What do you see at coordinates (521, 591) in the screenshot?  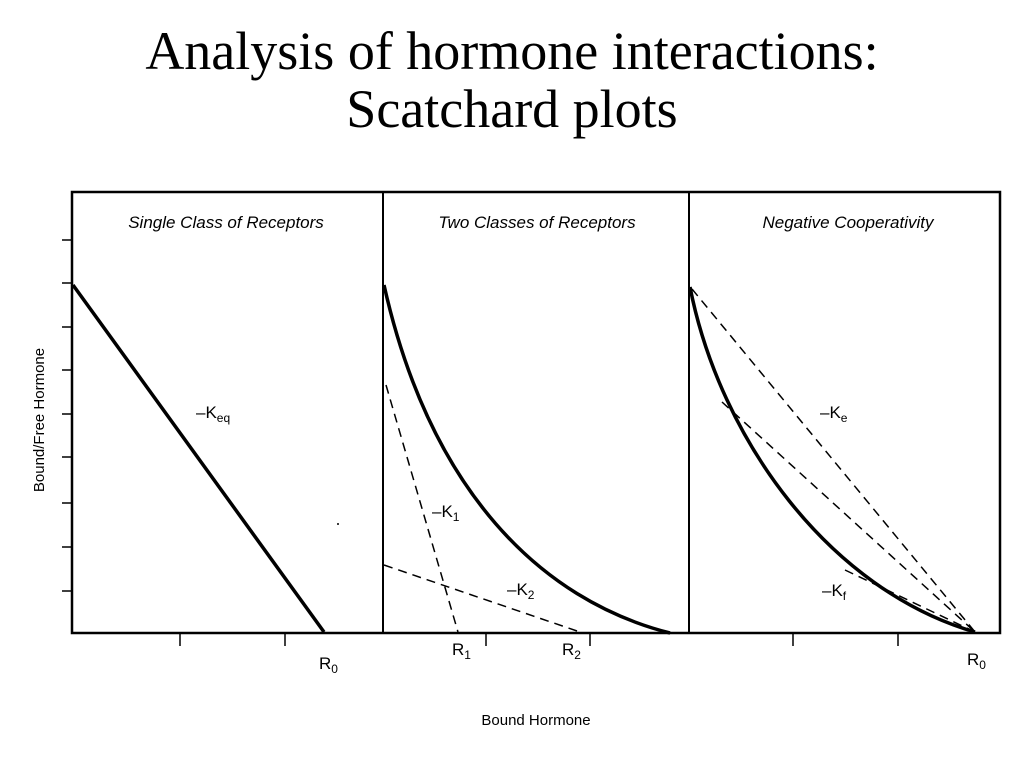 I see `label-k2: –K2` at bounding box center [521, 591].